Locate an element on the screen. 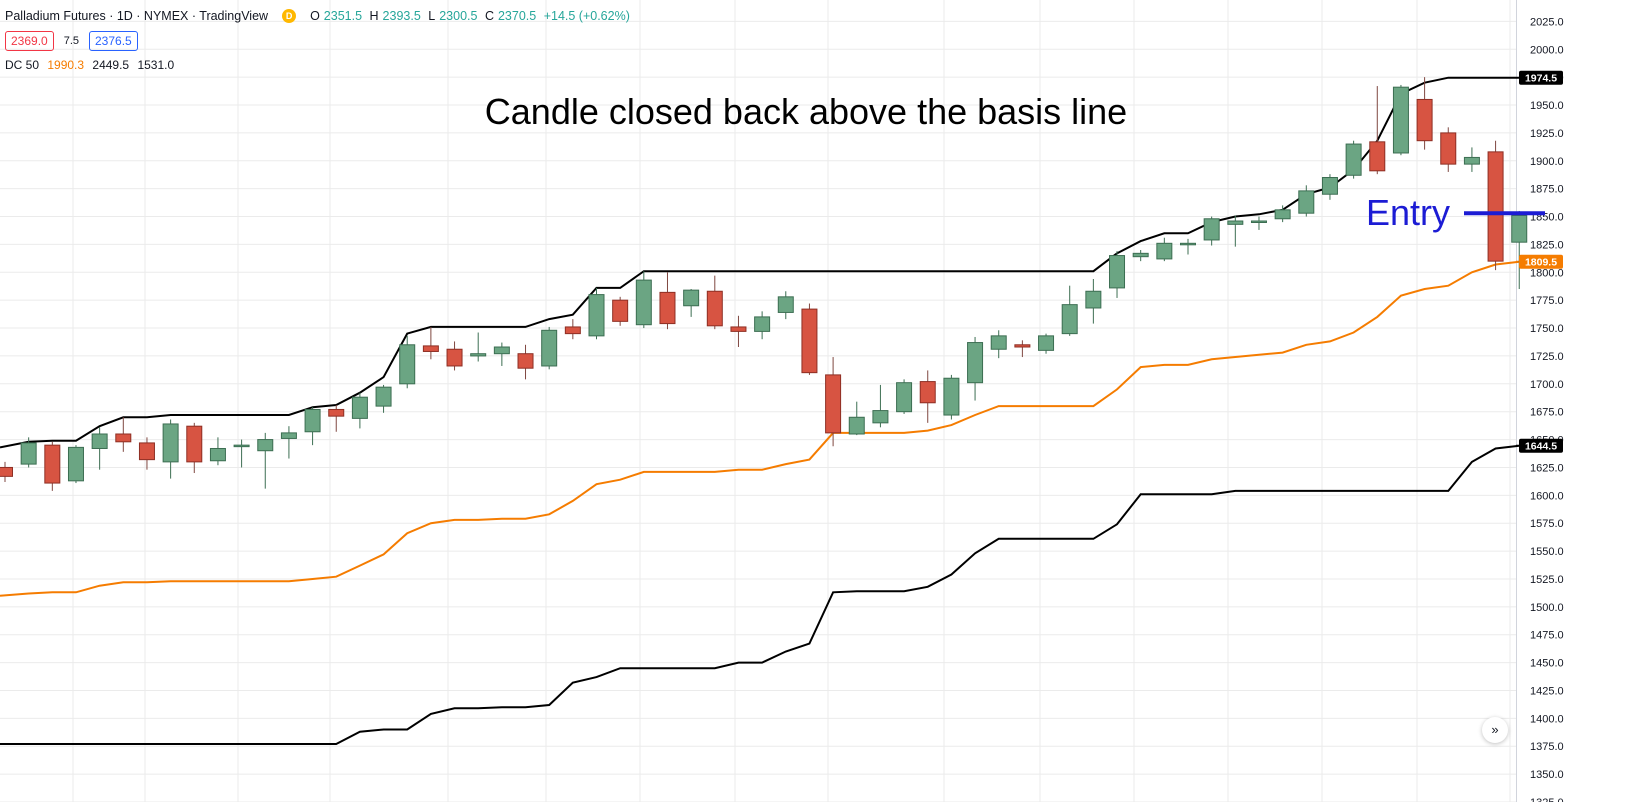 The width and height of the screenshot is (1639, 807). entry-annotation-text: Entry is located at coordinates (1408, 212).